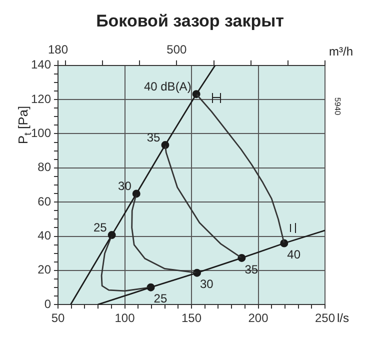  I want to click on x-tick-label: 150, so click(191, 318).